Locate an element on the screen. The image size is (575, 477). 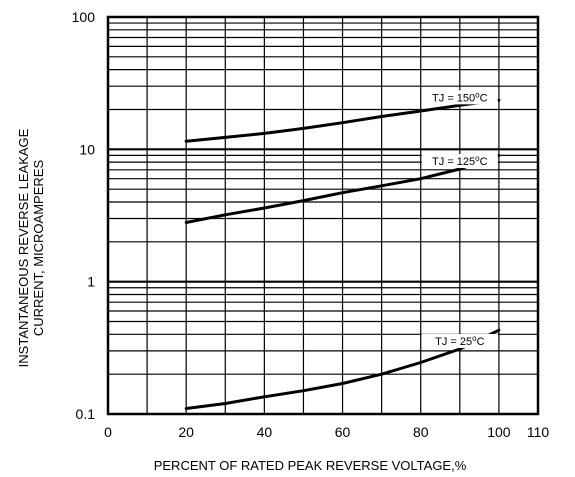
y-axis-title-line-1: INSTANTANEOUS REVERSE LEAKAGE is located at coordinates (23, 247).